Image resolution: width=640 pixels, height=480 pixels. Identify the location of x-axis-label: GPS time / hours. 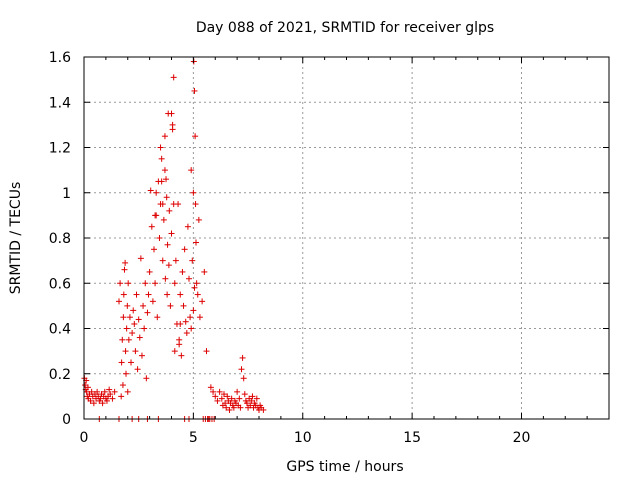
(344, 467).